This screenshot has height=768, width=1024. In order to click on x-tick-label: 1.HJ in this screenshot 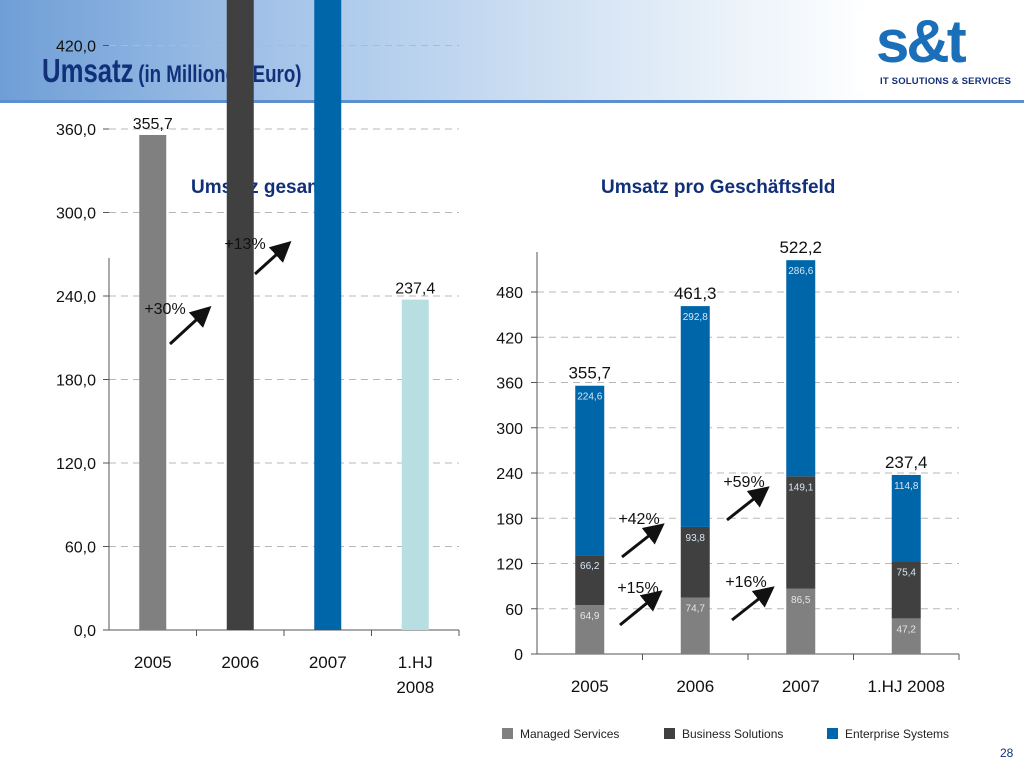, I will do `click(415, 662)`.